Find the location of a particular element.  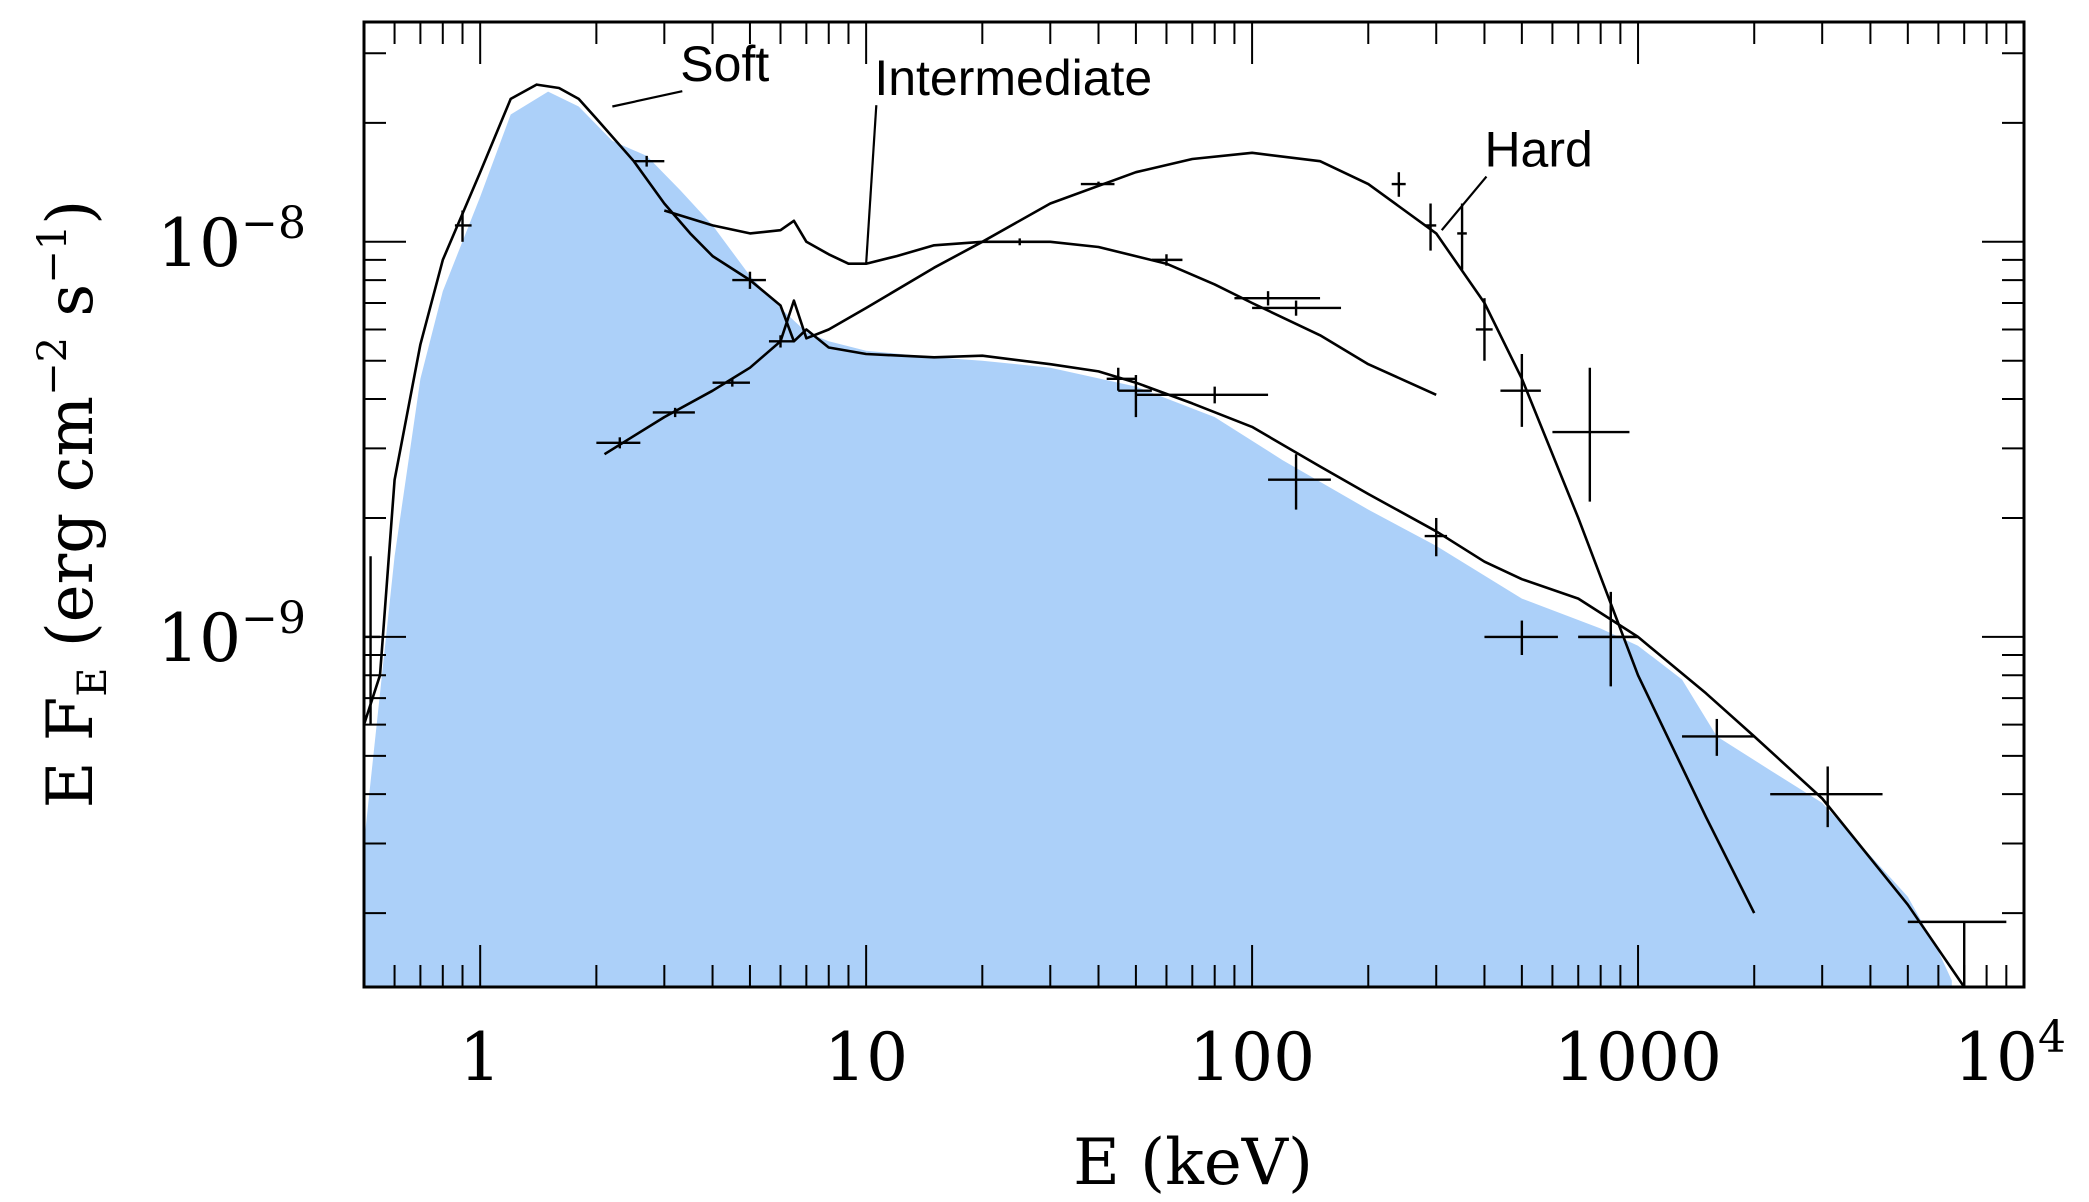

annotation-intermediate: Intermediate is located at coordinates (1013, 78).